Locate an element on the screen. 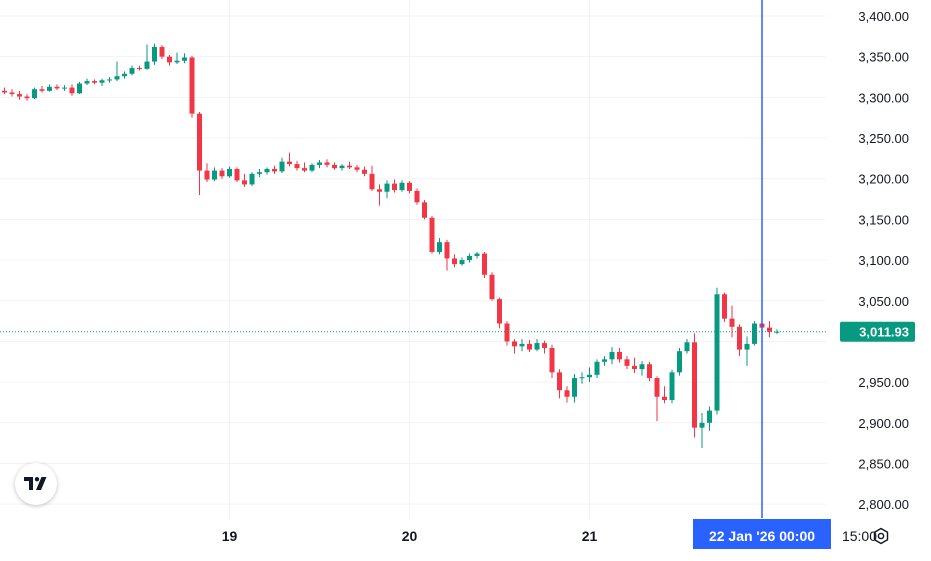  price-tick-label: 3,050.00 is located at coordinates (883, 301).